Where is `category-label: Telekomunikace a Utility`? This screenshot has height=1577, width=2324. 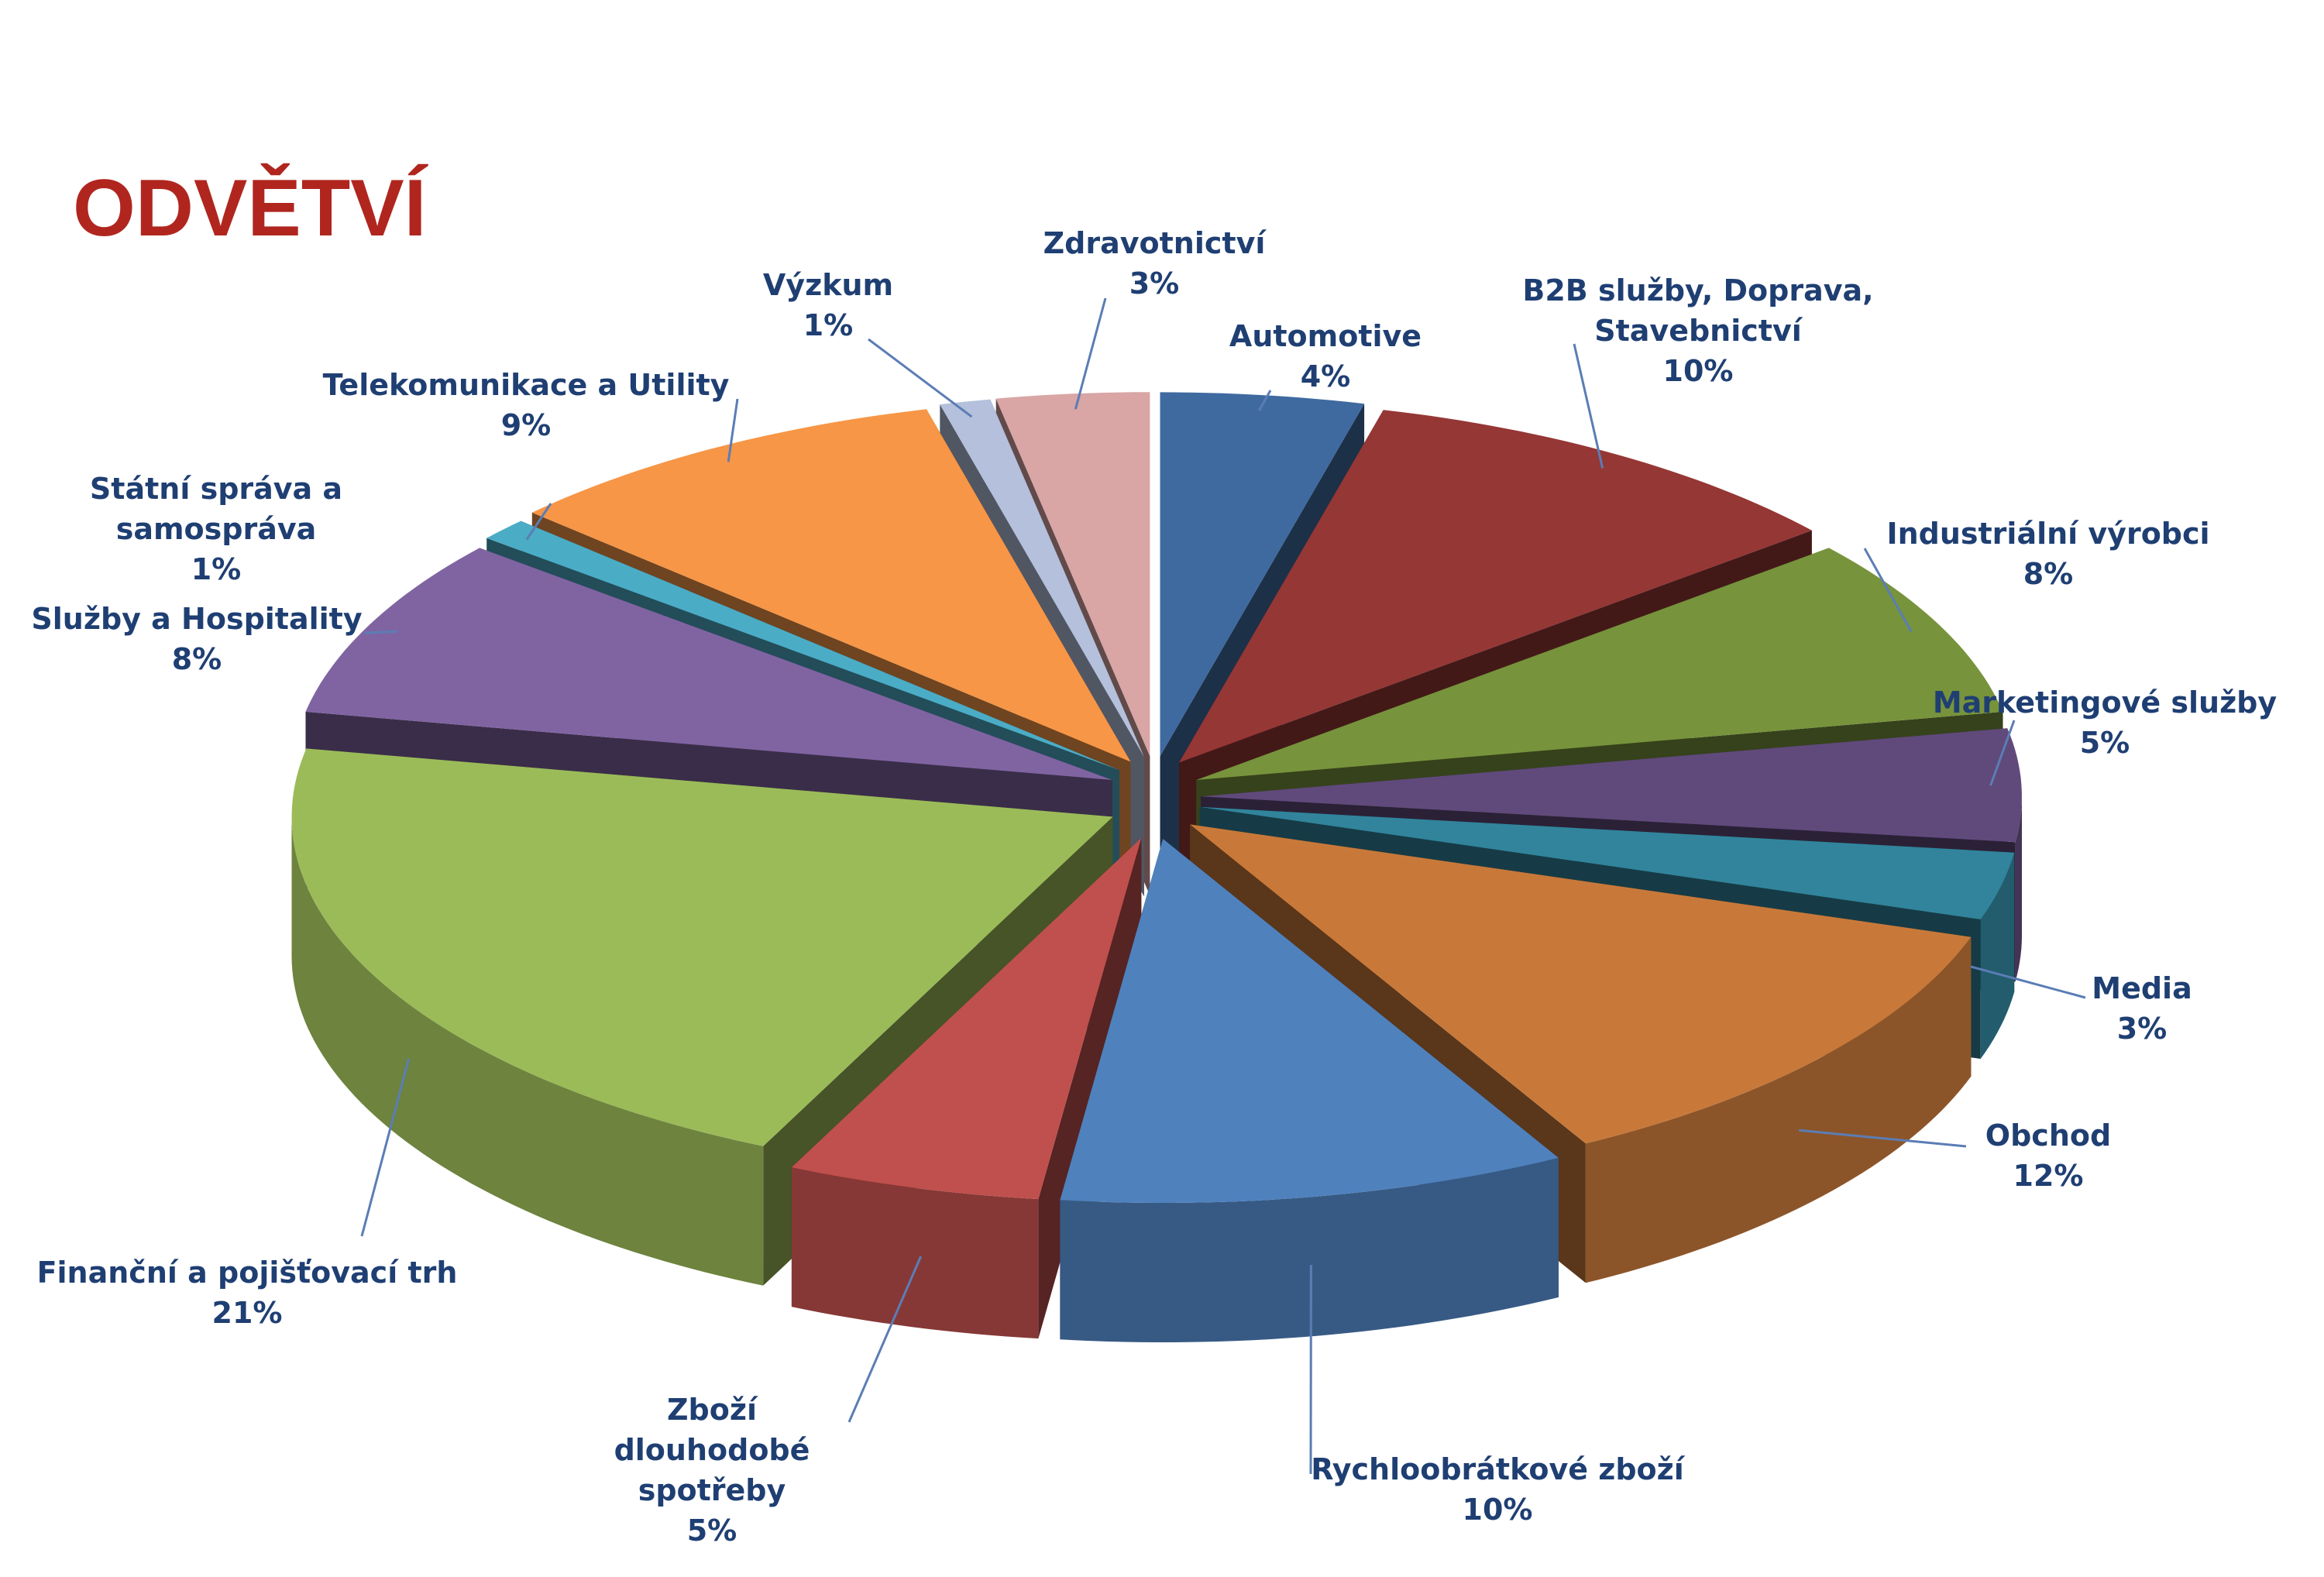
category-label: Telekomunikace a Utility is located at coordinates (526, 385).